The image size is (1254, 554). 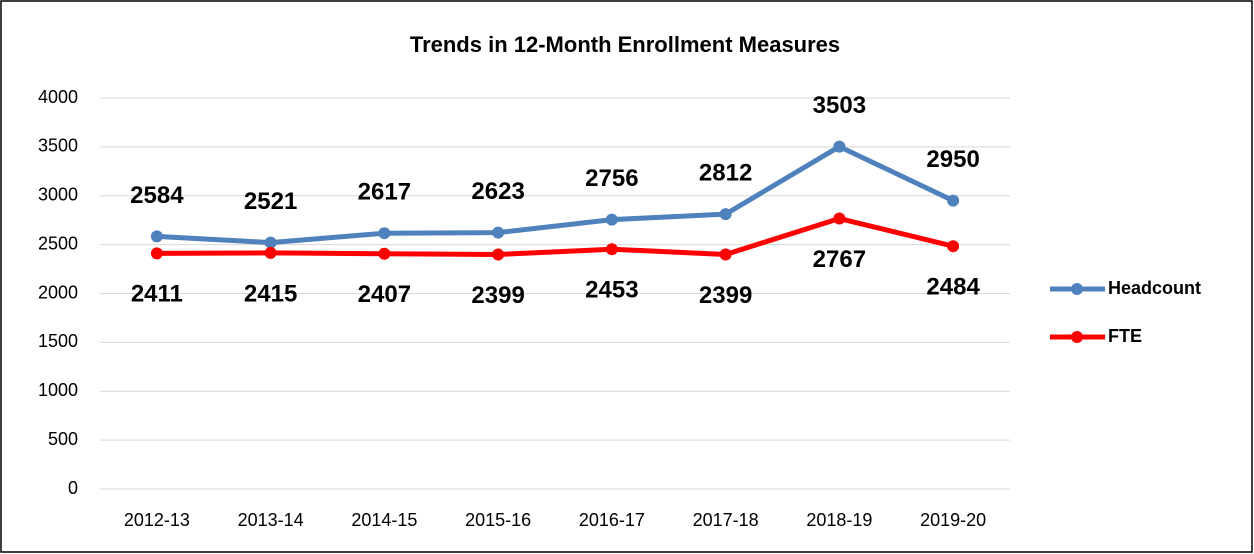 What do you see at coordinates (839, 259) in the screenshot?
I see `data-label: 2767` at bounding box center [839, 259].